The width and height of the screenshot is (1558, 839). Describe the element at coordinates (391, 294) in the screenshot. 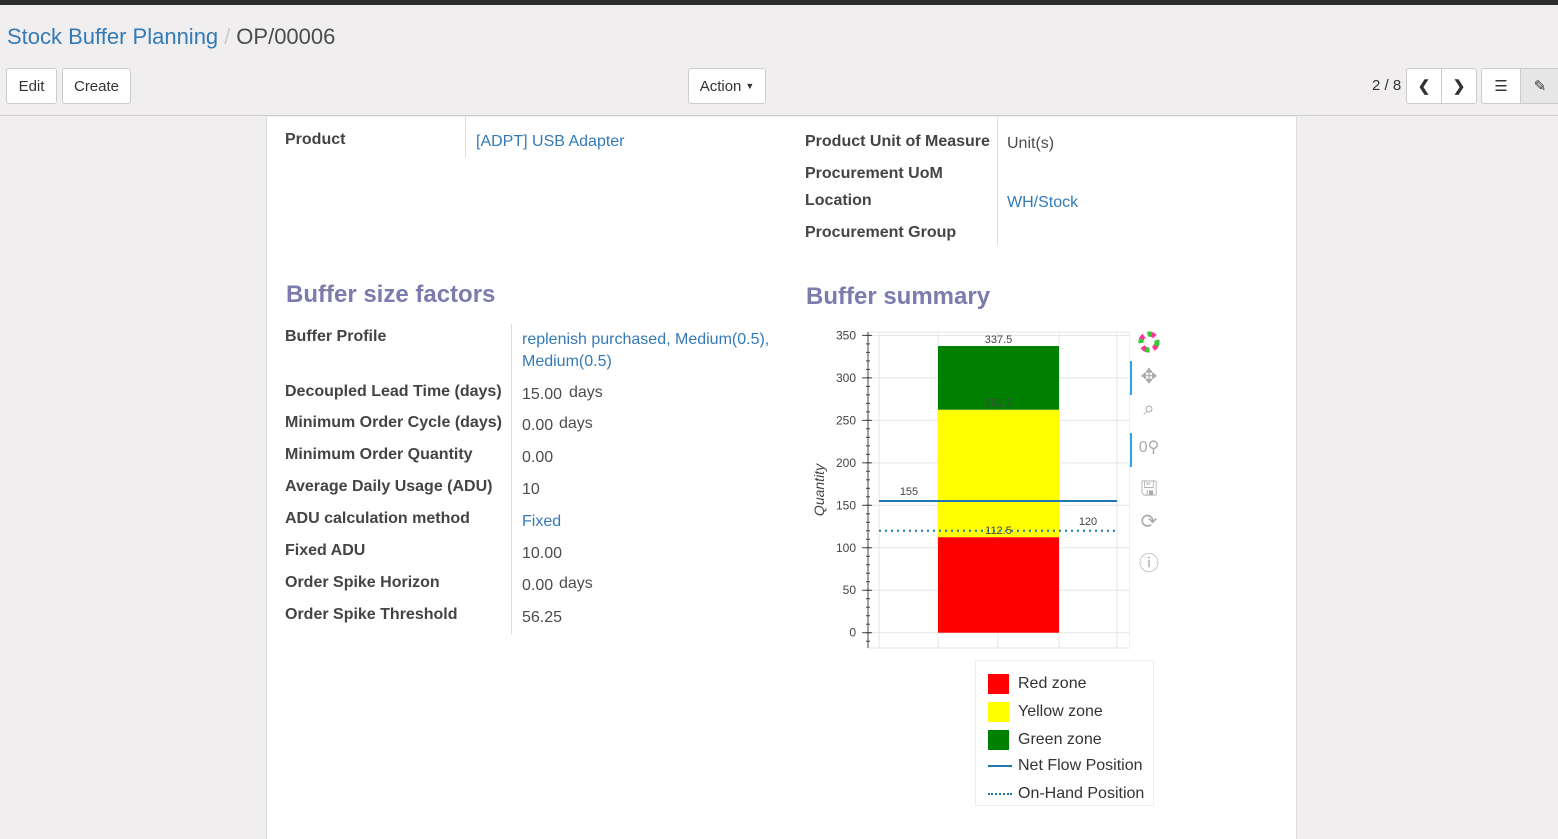

I see `buffer-size-factors-title: Buffer size factors` at that location.